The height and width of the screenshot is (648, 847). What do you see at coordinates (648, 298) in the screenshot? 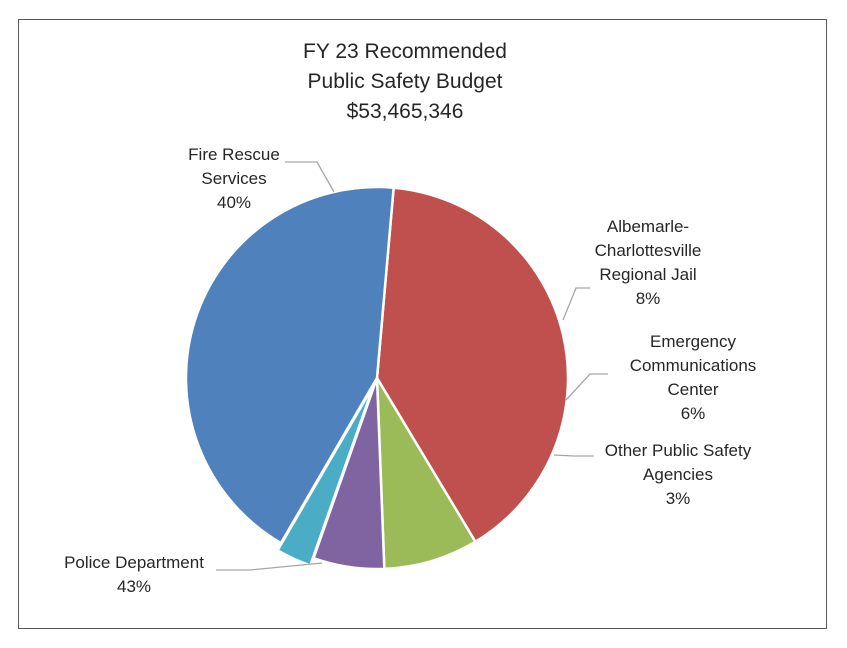
I see `slice-percent-label-1: 8%` at bounding box center [648, 298].